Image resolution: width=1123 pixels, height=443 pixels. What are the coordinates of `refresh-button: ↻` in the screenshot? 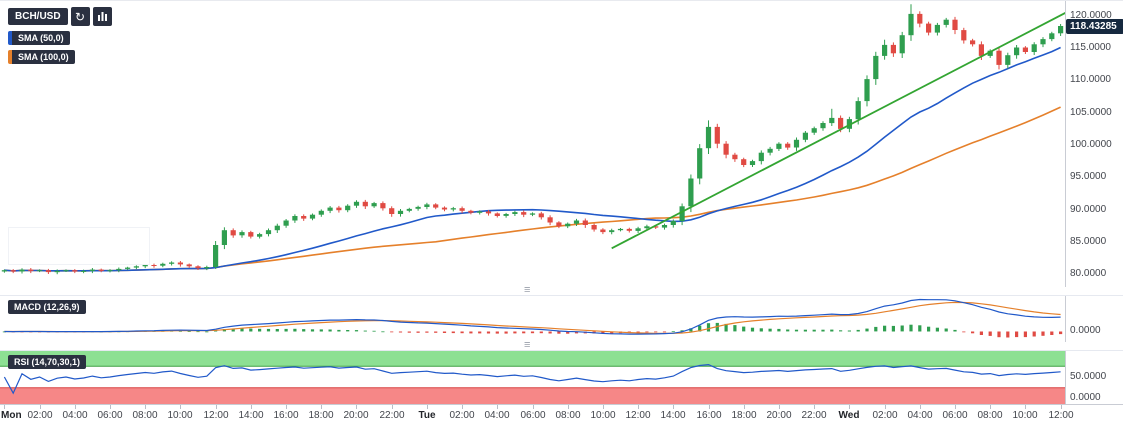 It's located at (80, 16).